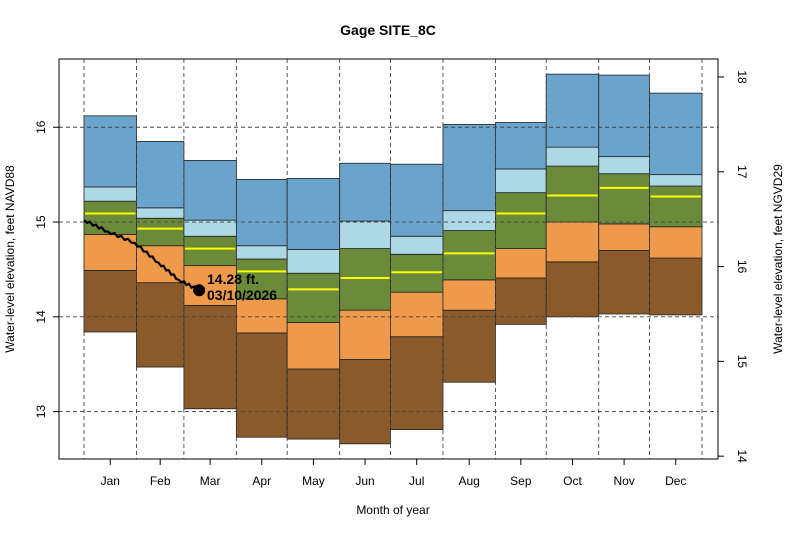 The width and height of the screenshot is (800, 538). Describe the element at coordinates (469, 481) in the screenshot. I see `x-tick-label: Aug` at that location.